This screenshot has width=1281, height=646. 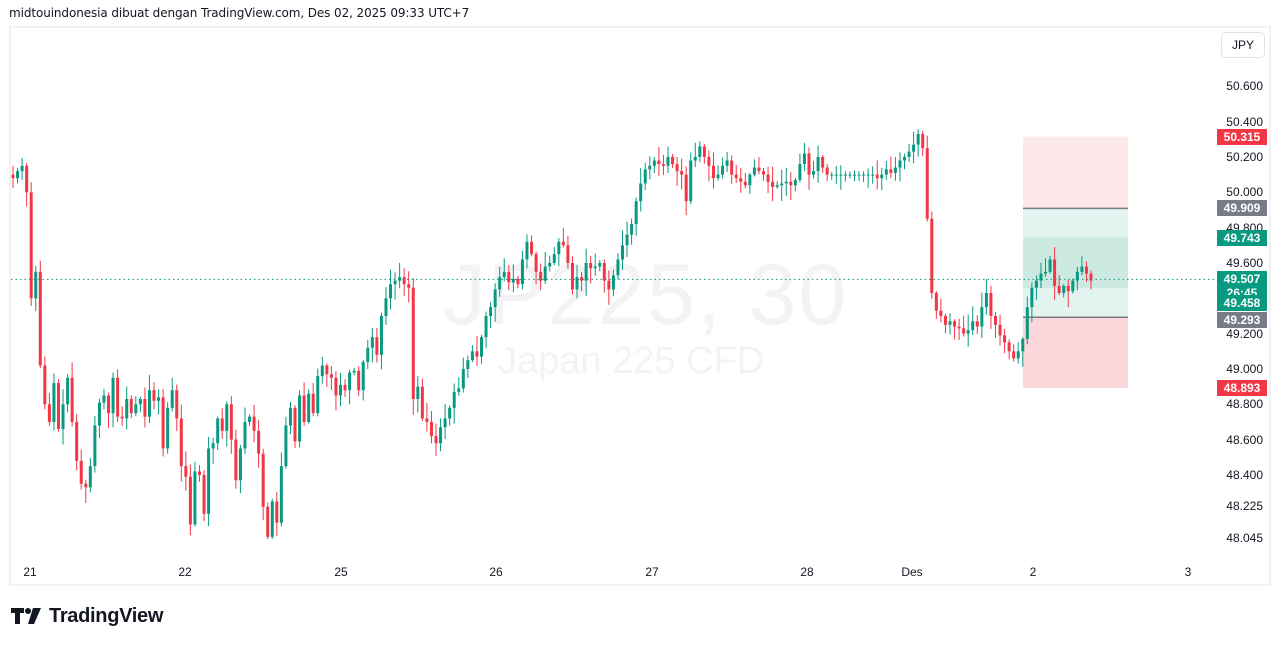 What do you see at coordinates (1075, 172) in the screenshot?
I see `stop-zone-upper` at bounding box center [1075, 172].